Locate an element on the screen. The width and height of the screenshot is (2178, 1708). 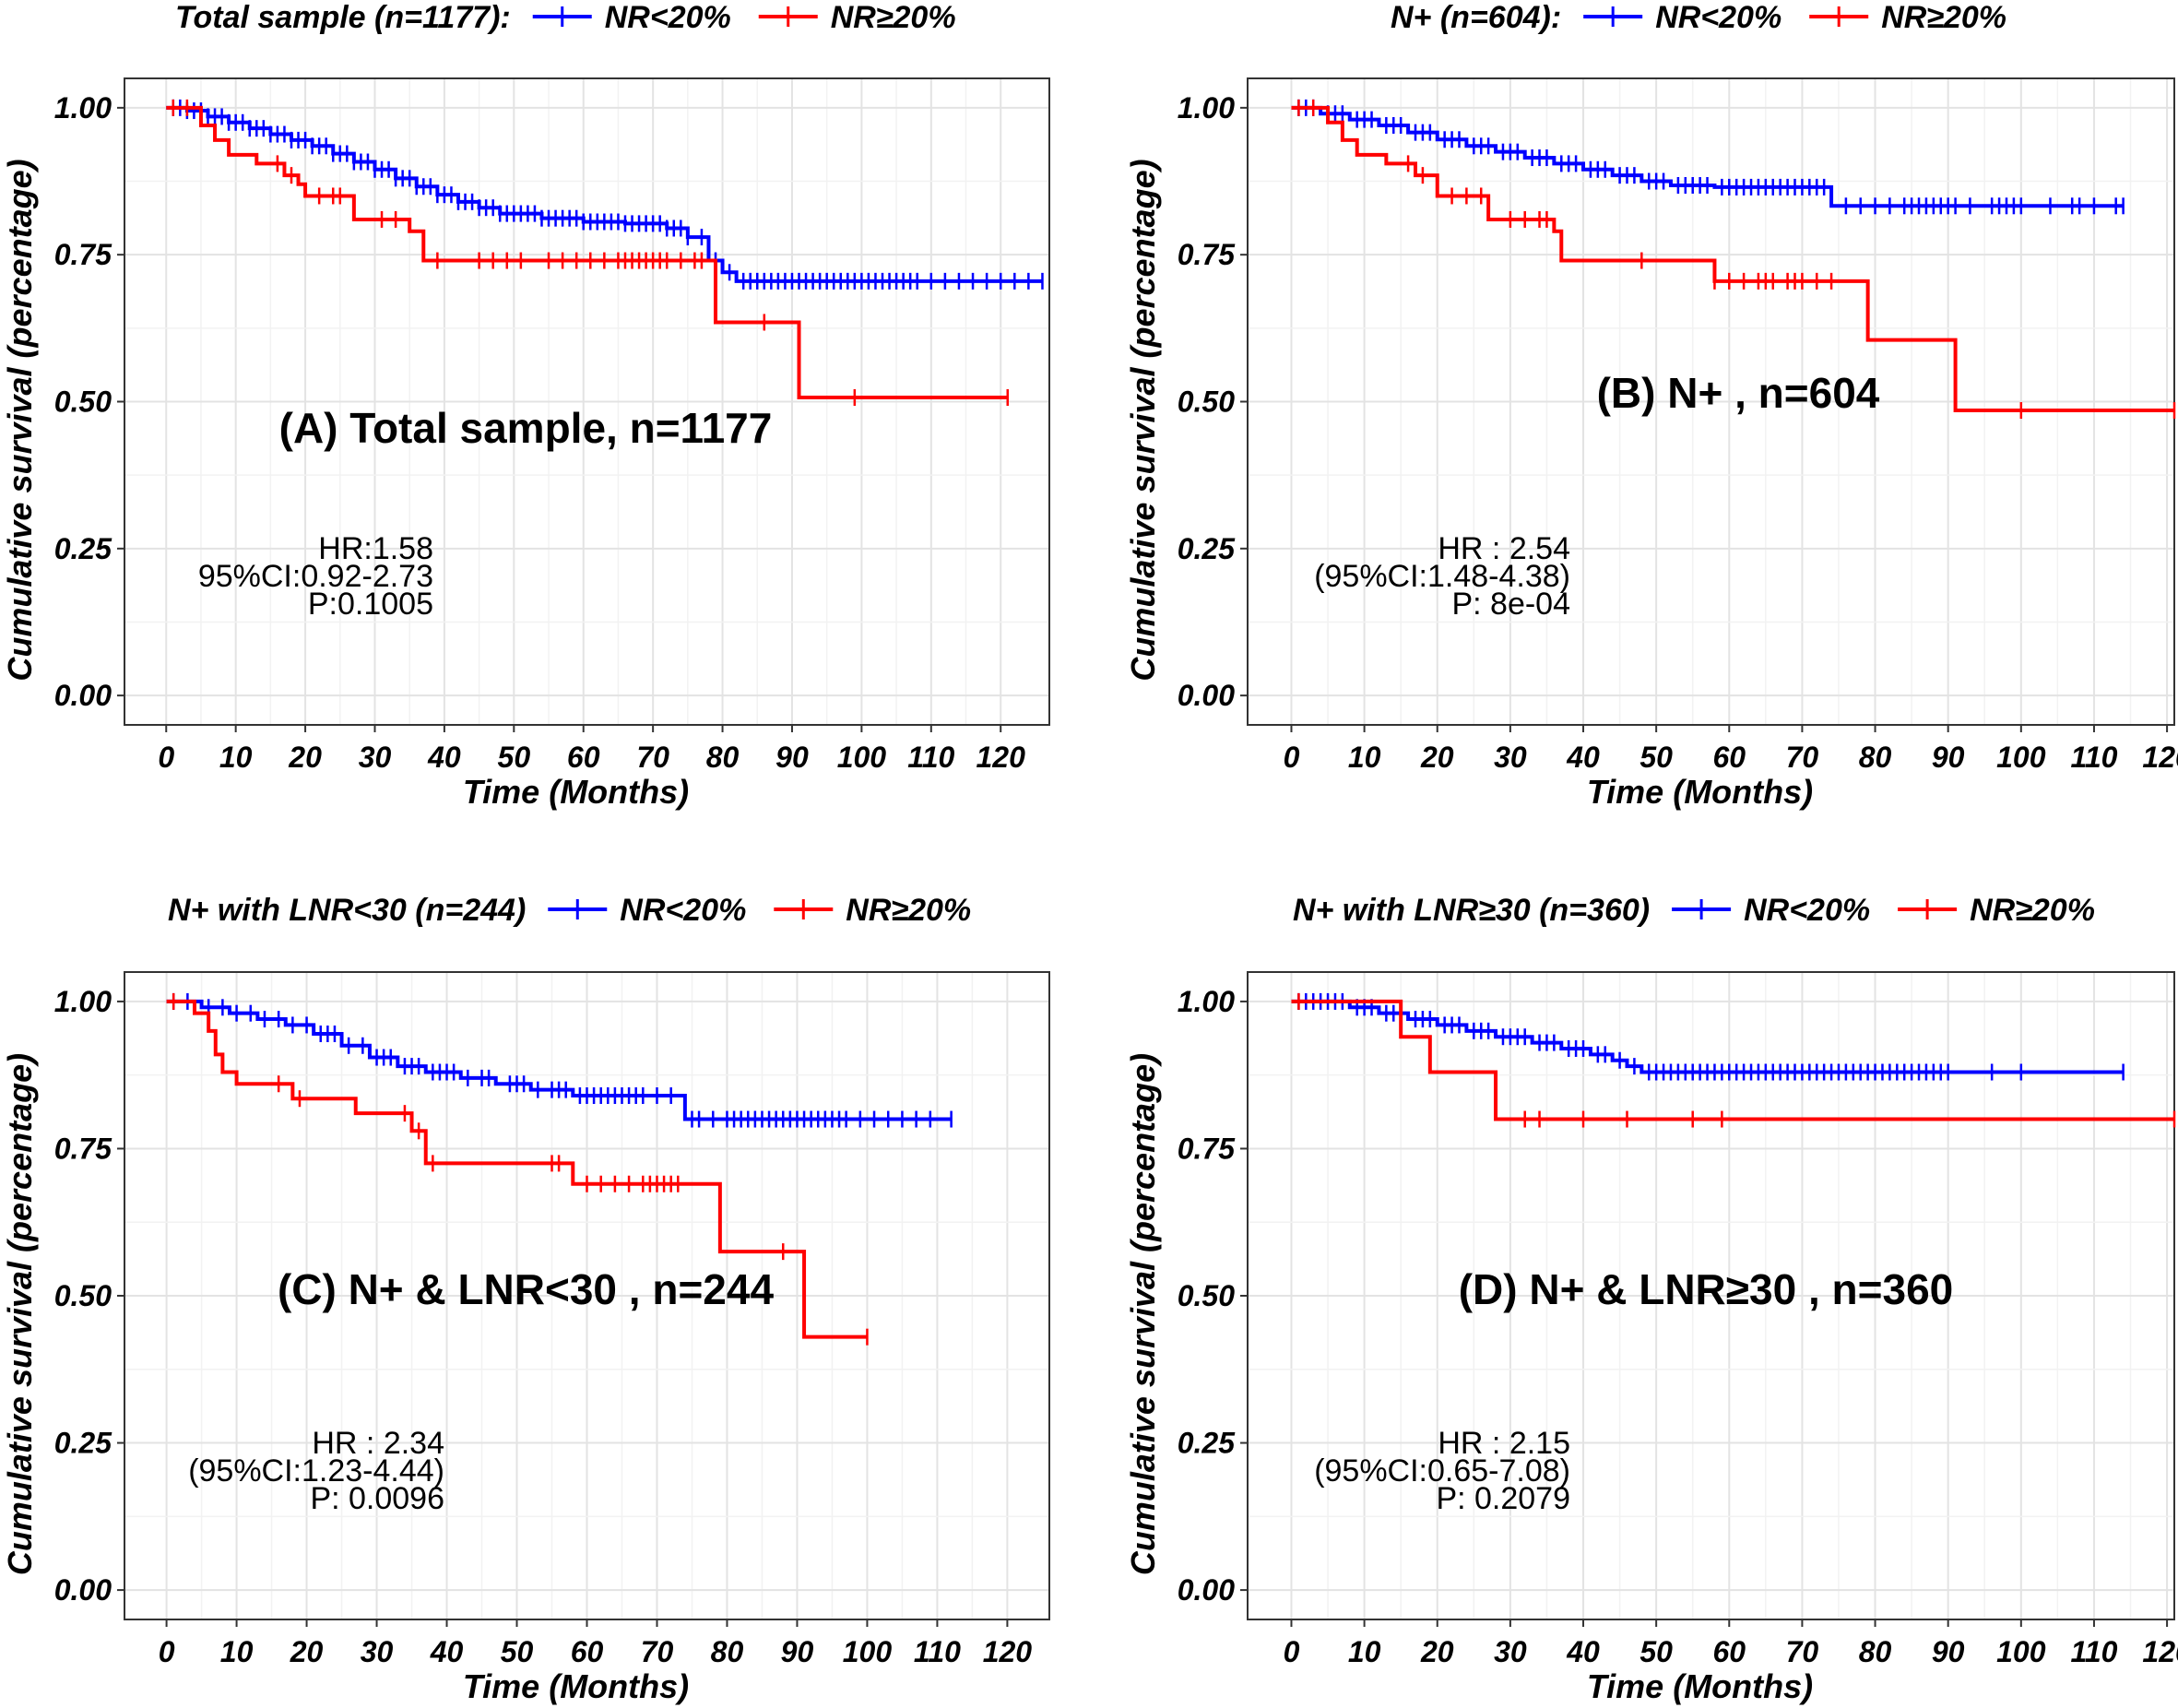
stat-line: (95%CI:1.23-4.44) is located at coordinates (316, 1471).